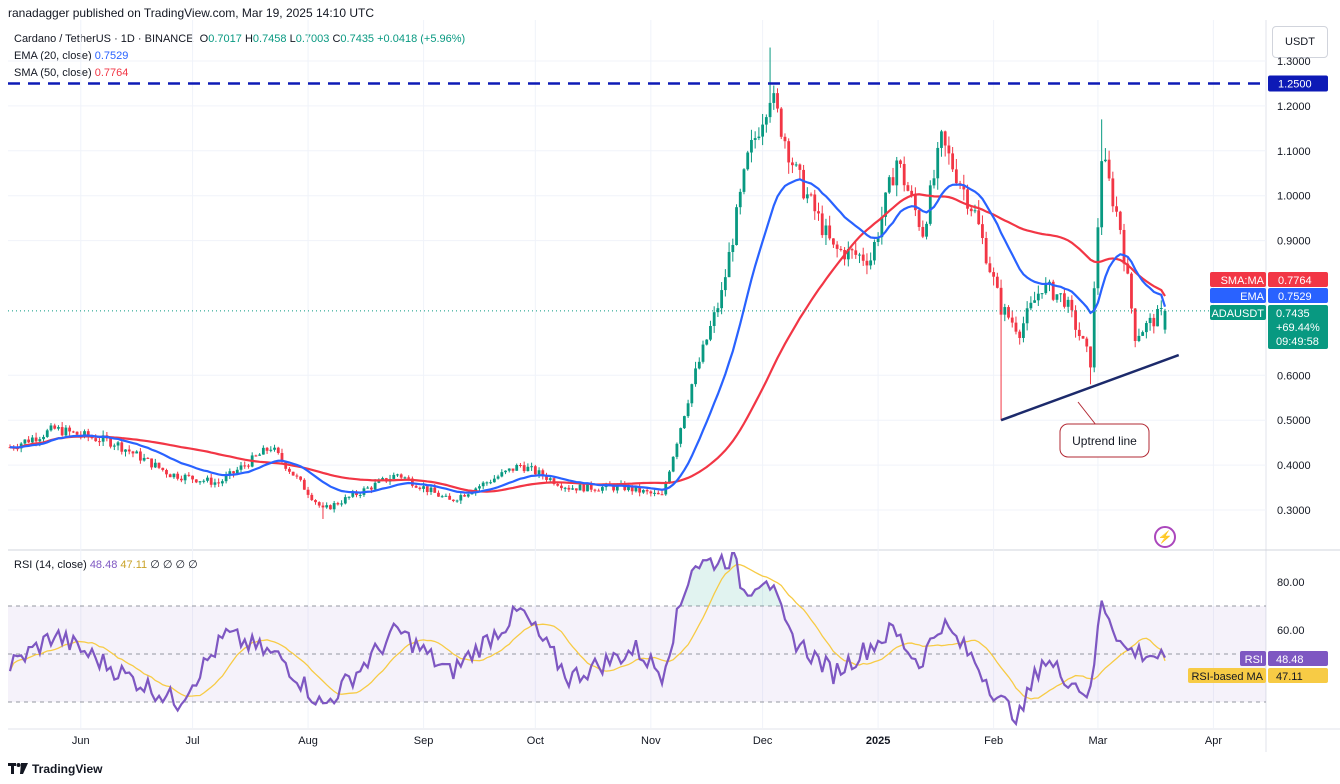 The width and height of the screenshot is (1340, 784). I want to click on low-label: L, so click(292, 39).